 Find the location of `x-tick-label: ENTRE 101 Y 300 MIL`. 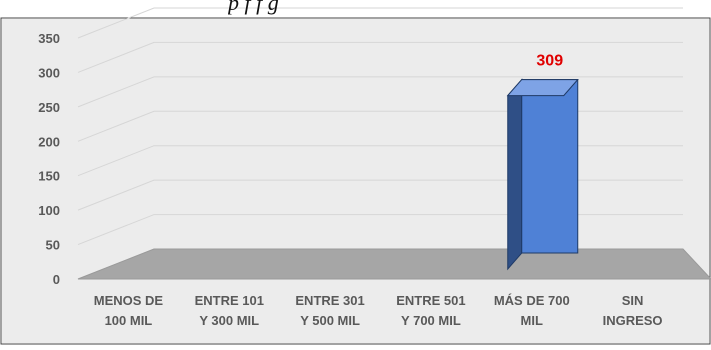

x-tick-label: ENTRE 101 Y 300 MIL is located at coordinates (229, 310).